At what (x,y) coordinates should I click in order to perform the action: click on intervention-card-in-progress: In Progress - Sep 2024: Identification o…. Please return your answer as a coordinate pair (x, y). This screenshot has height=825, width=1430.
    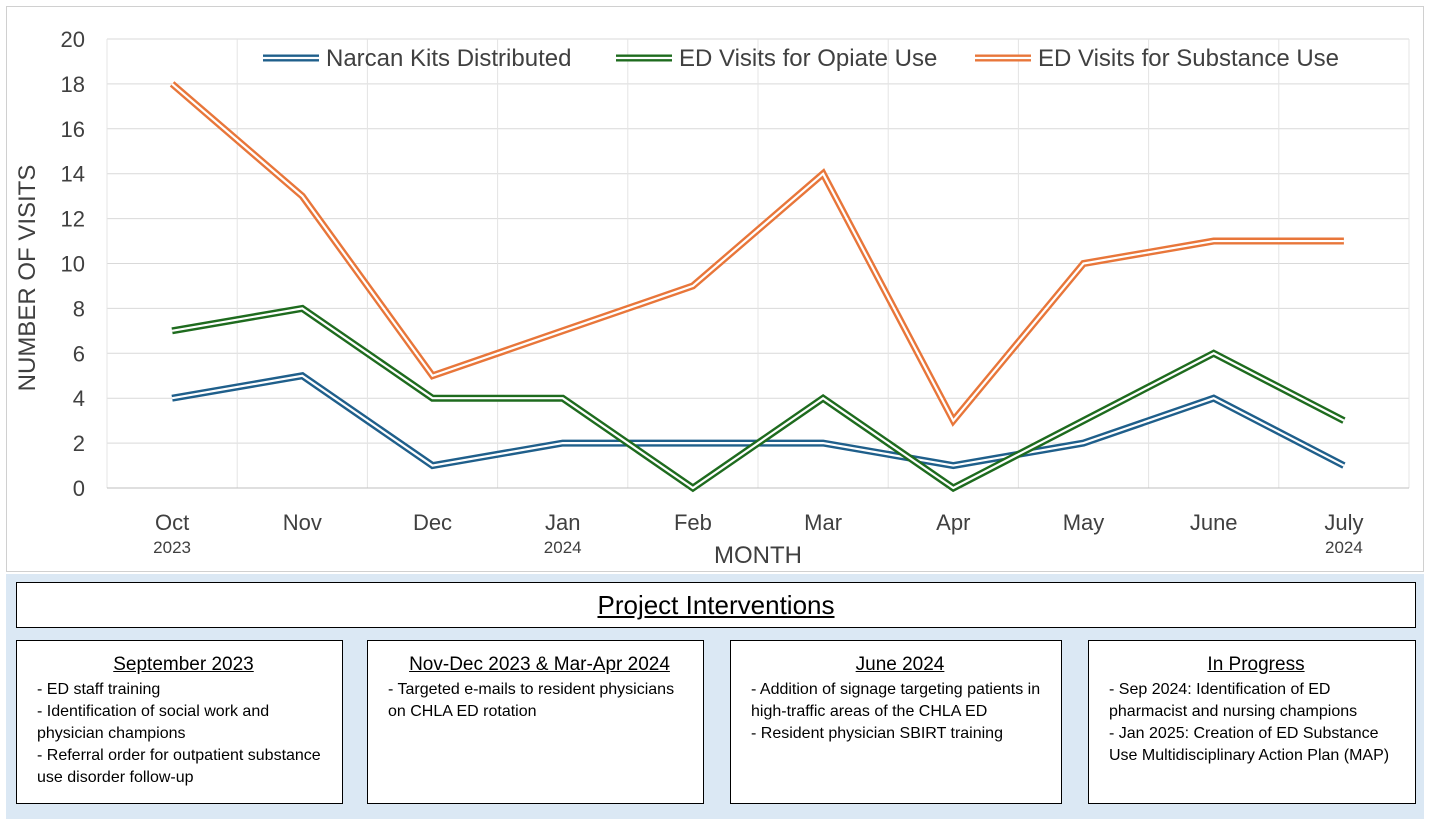
    Looking at the image, I should click on (1252, 722).